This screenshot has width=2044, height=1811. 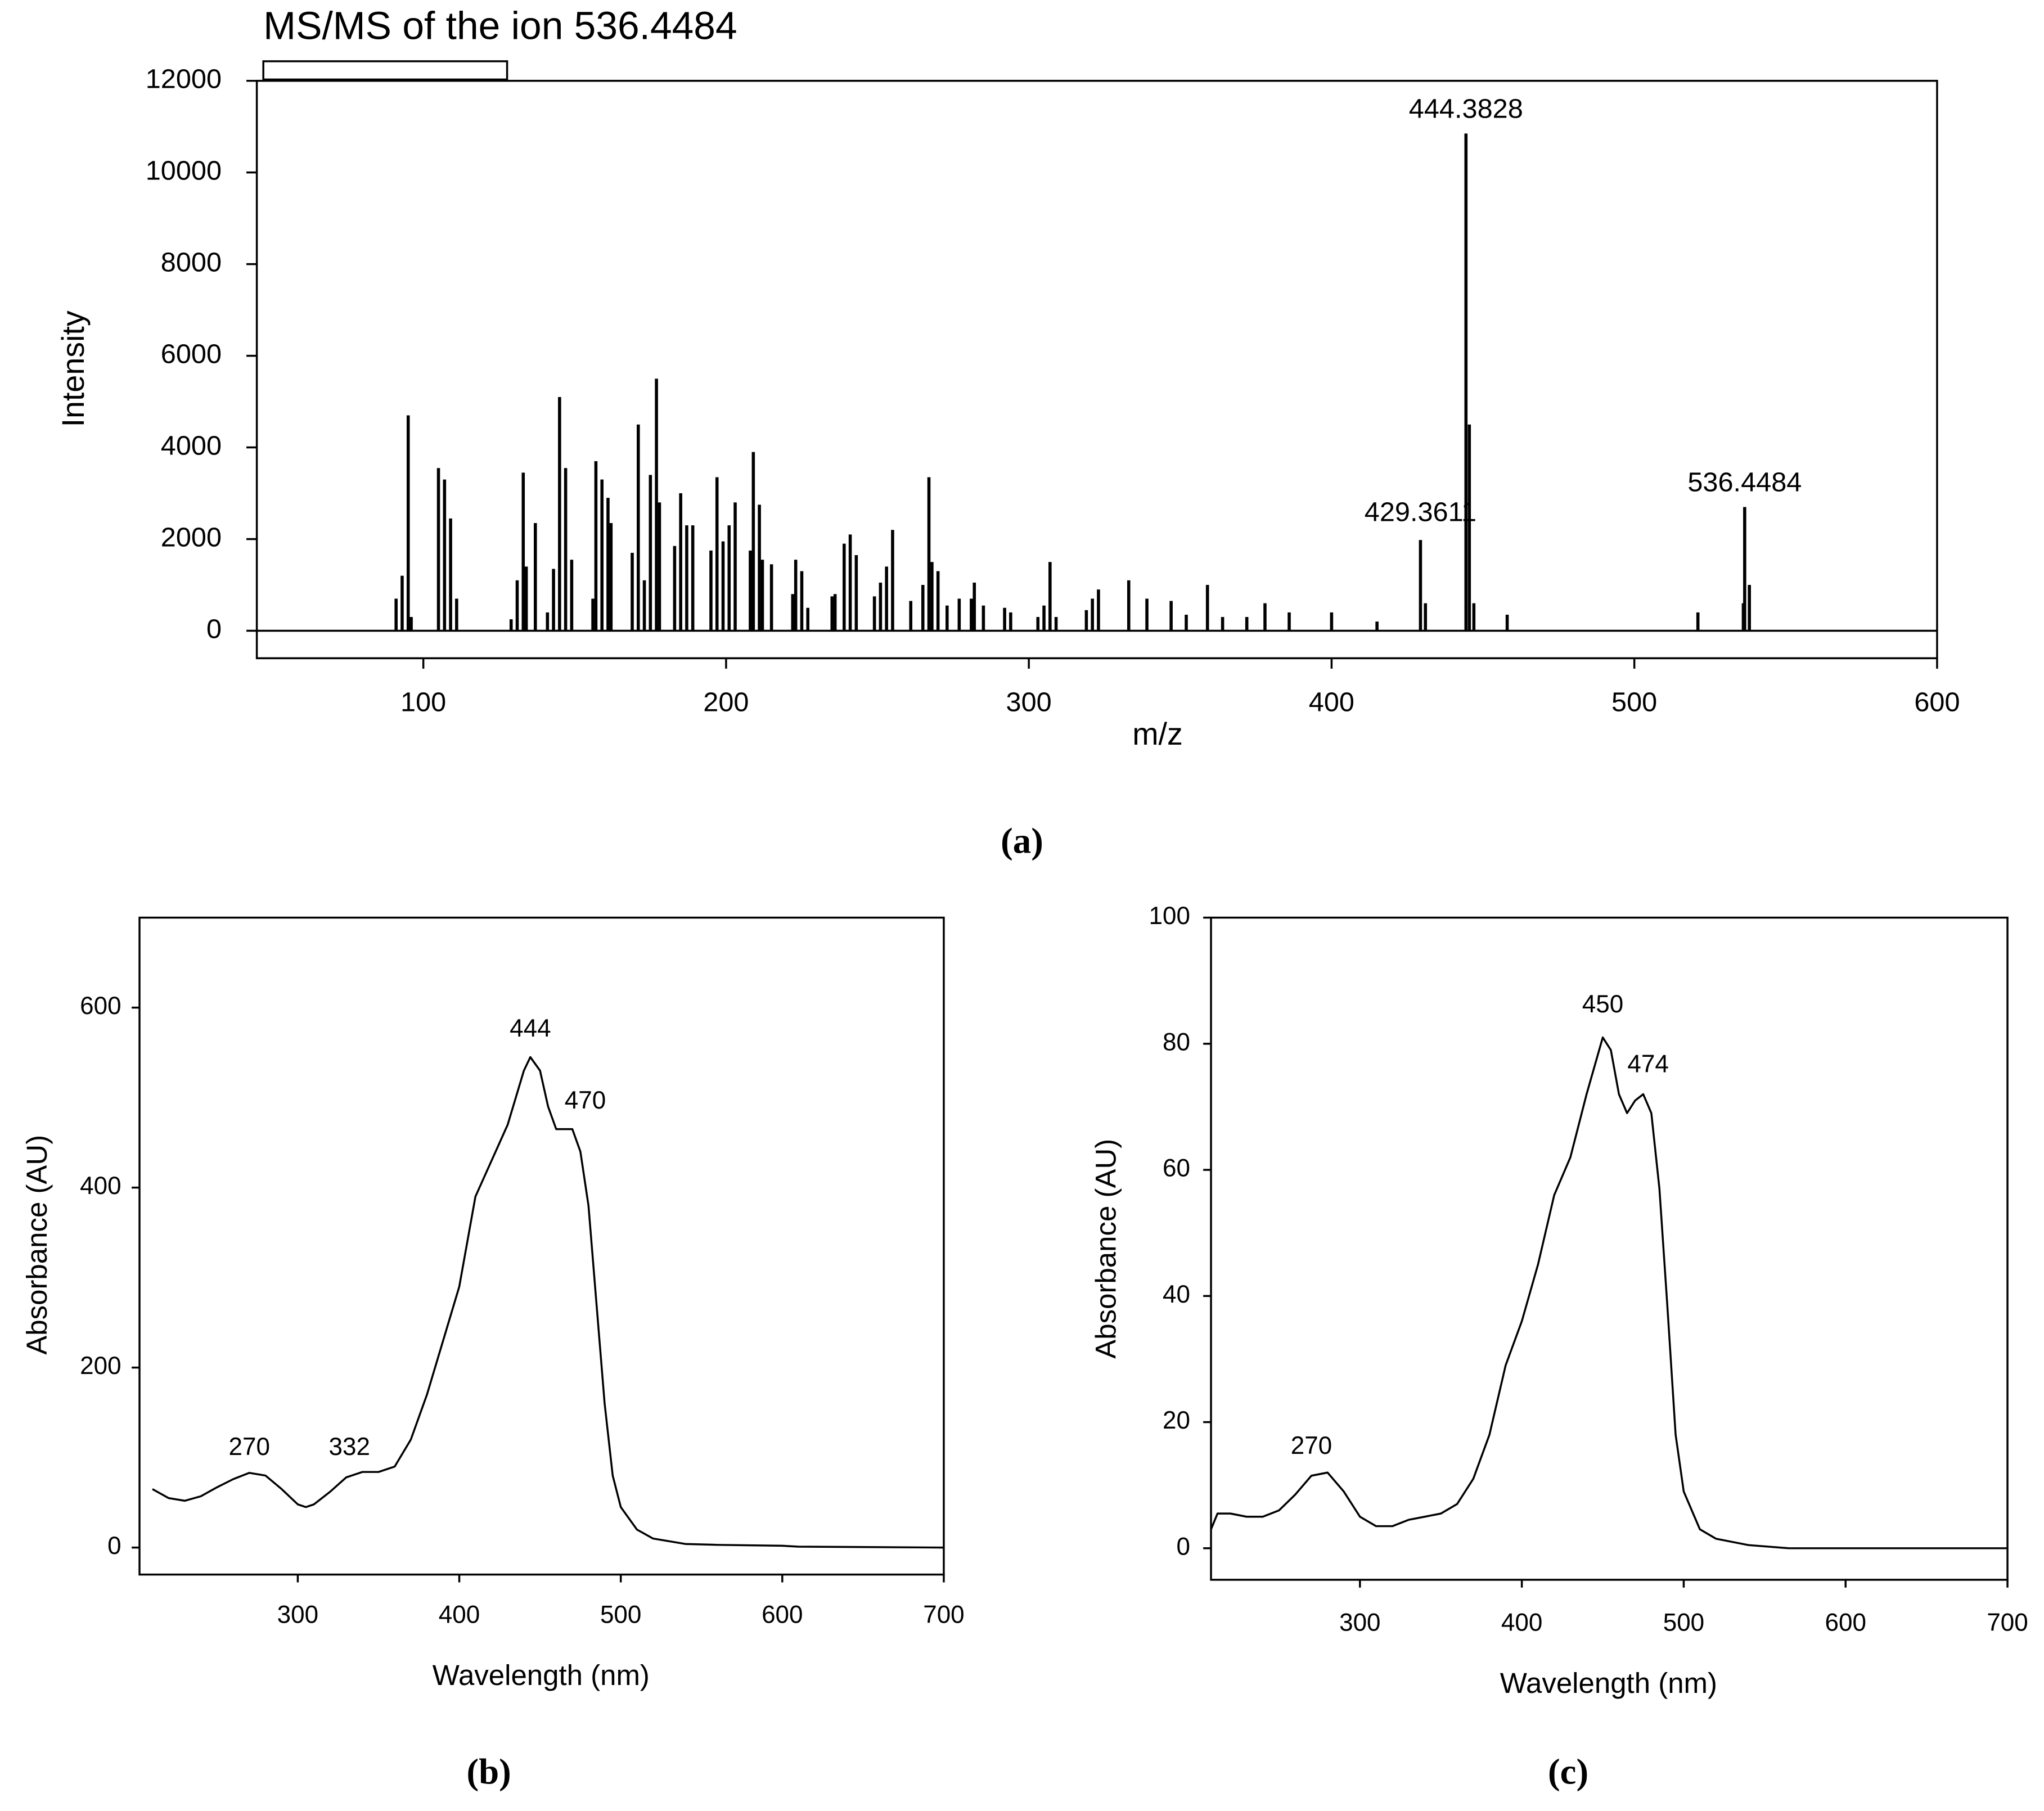 I want to click on y-axis-label: Intensity, so click(x=73, y=368).